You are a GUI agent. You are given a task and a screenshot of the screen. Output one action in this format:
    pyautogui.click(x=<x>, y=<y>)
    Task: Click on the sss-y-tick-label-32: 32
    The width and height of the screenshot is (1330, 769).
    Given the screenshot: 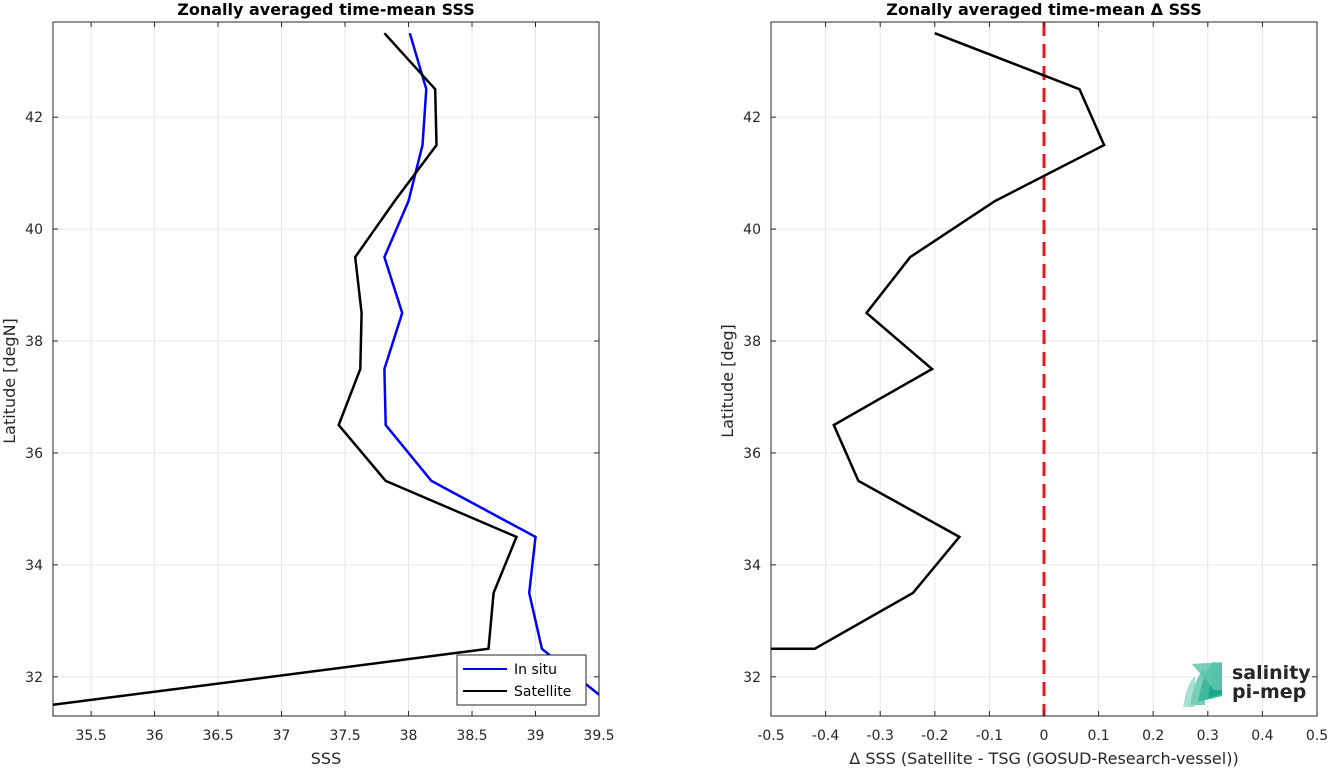 What is the action you would take?
    pyautogui.click(x=34, y=678)
    